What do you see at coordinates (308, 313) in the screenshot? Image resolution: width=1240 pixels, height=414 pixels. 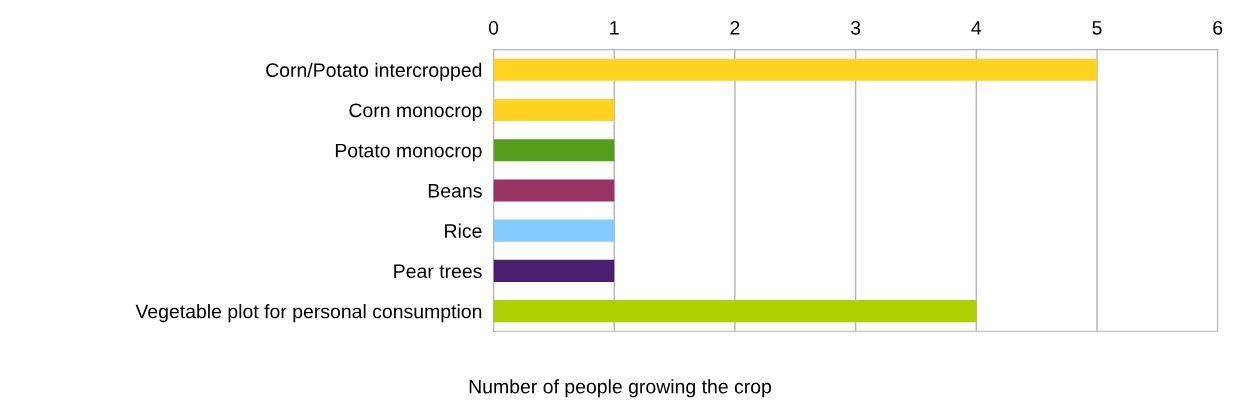 I see `y-tick-label: Vegetable plot for personal consumption` at bounding box center [308, 313].